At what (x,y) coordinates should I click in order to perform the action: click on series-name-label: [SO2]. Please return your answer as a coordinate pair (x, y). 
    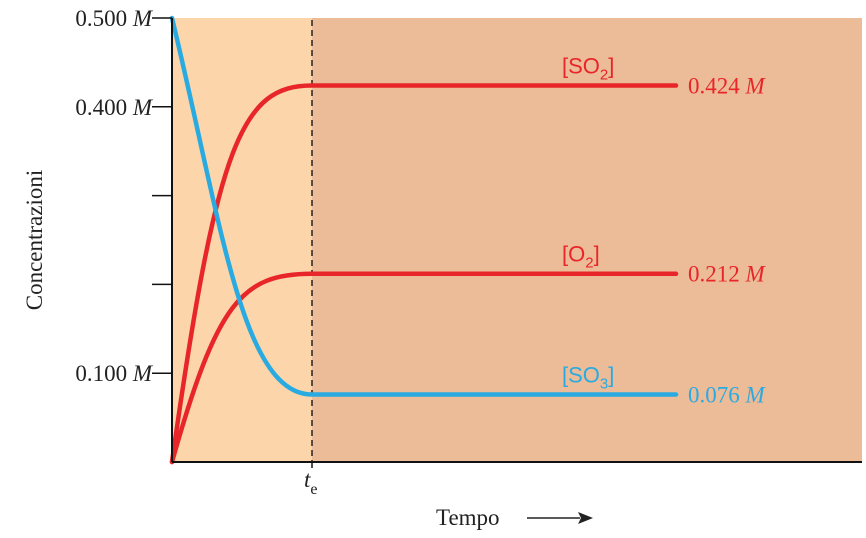
    Looking at the image, I should click on (588, 68).